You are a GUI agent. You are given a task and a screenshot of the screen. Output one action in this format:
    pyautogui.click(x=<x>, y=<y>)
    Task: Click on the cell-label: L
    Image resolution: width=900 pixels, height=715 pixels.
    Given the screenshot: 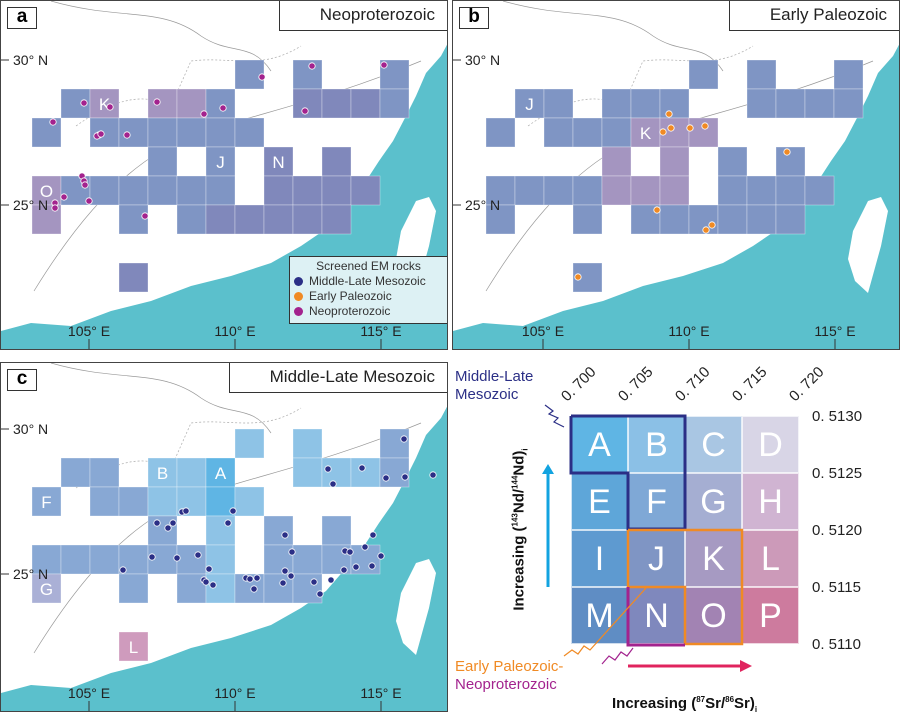 What is the action you would take?
    pyautogui.click(x=133, y=647)
    